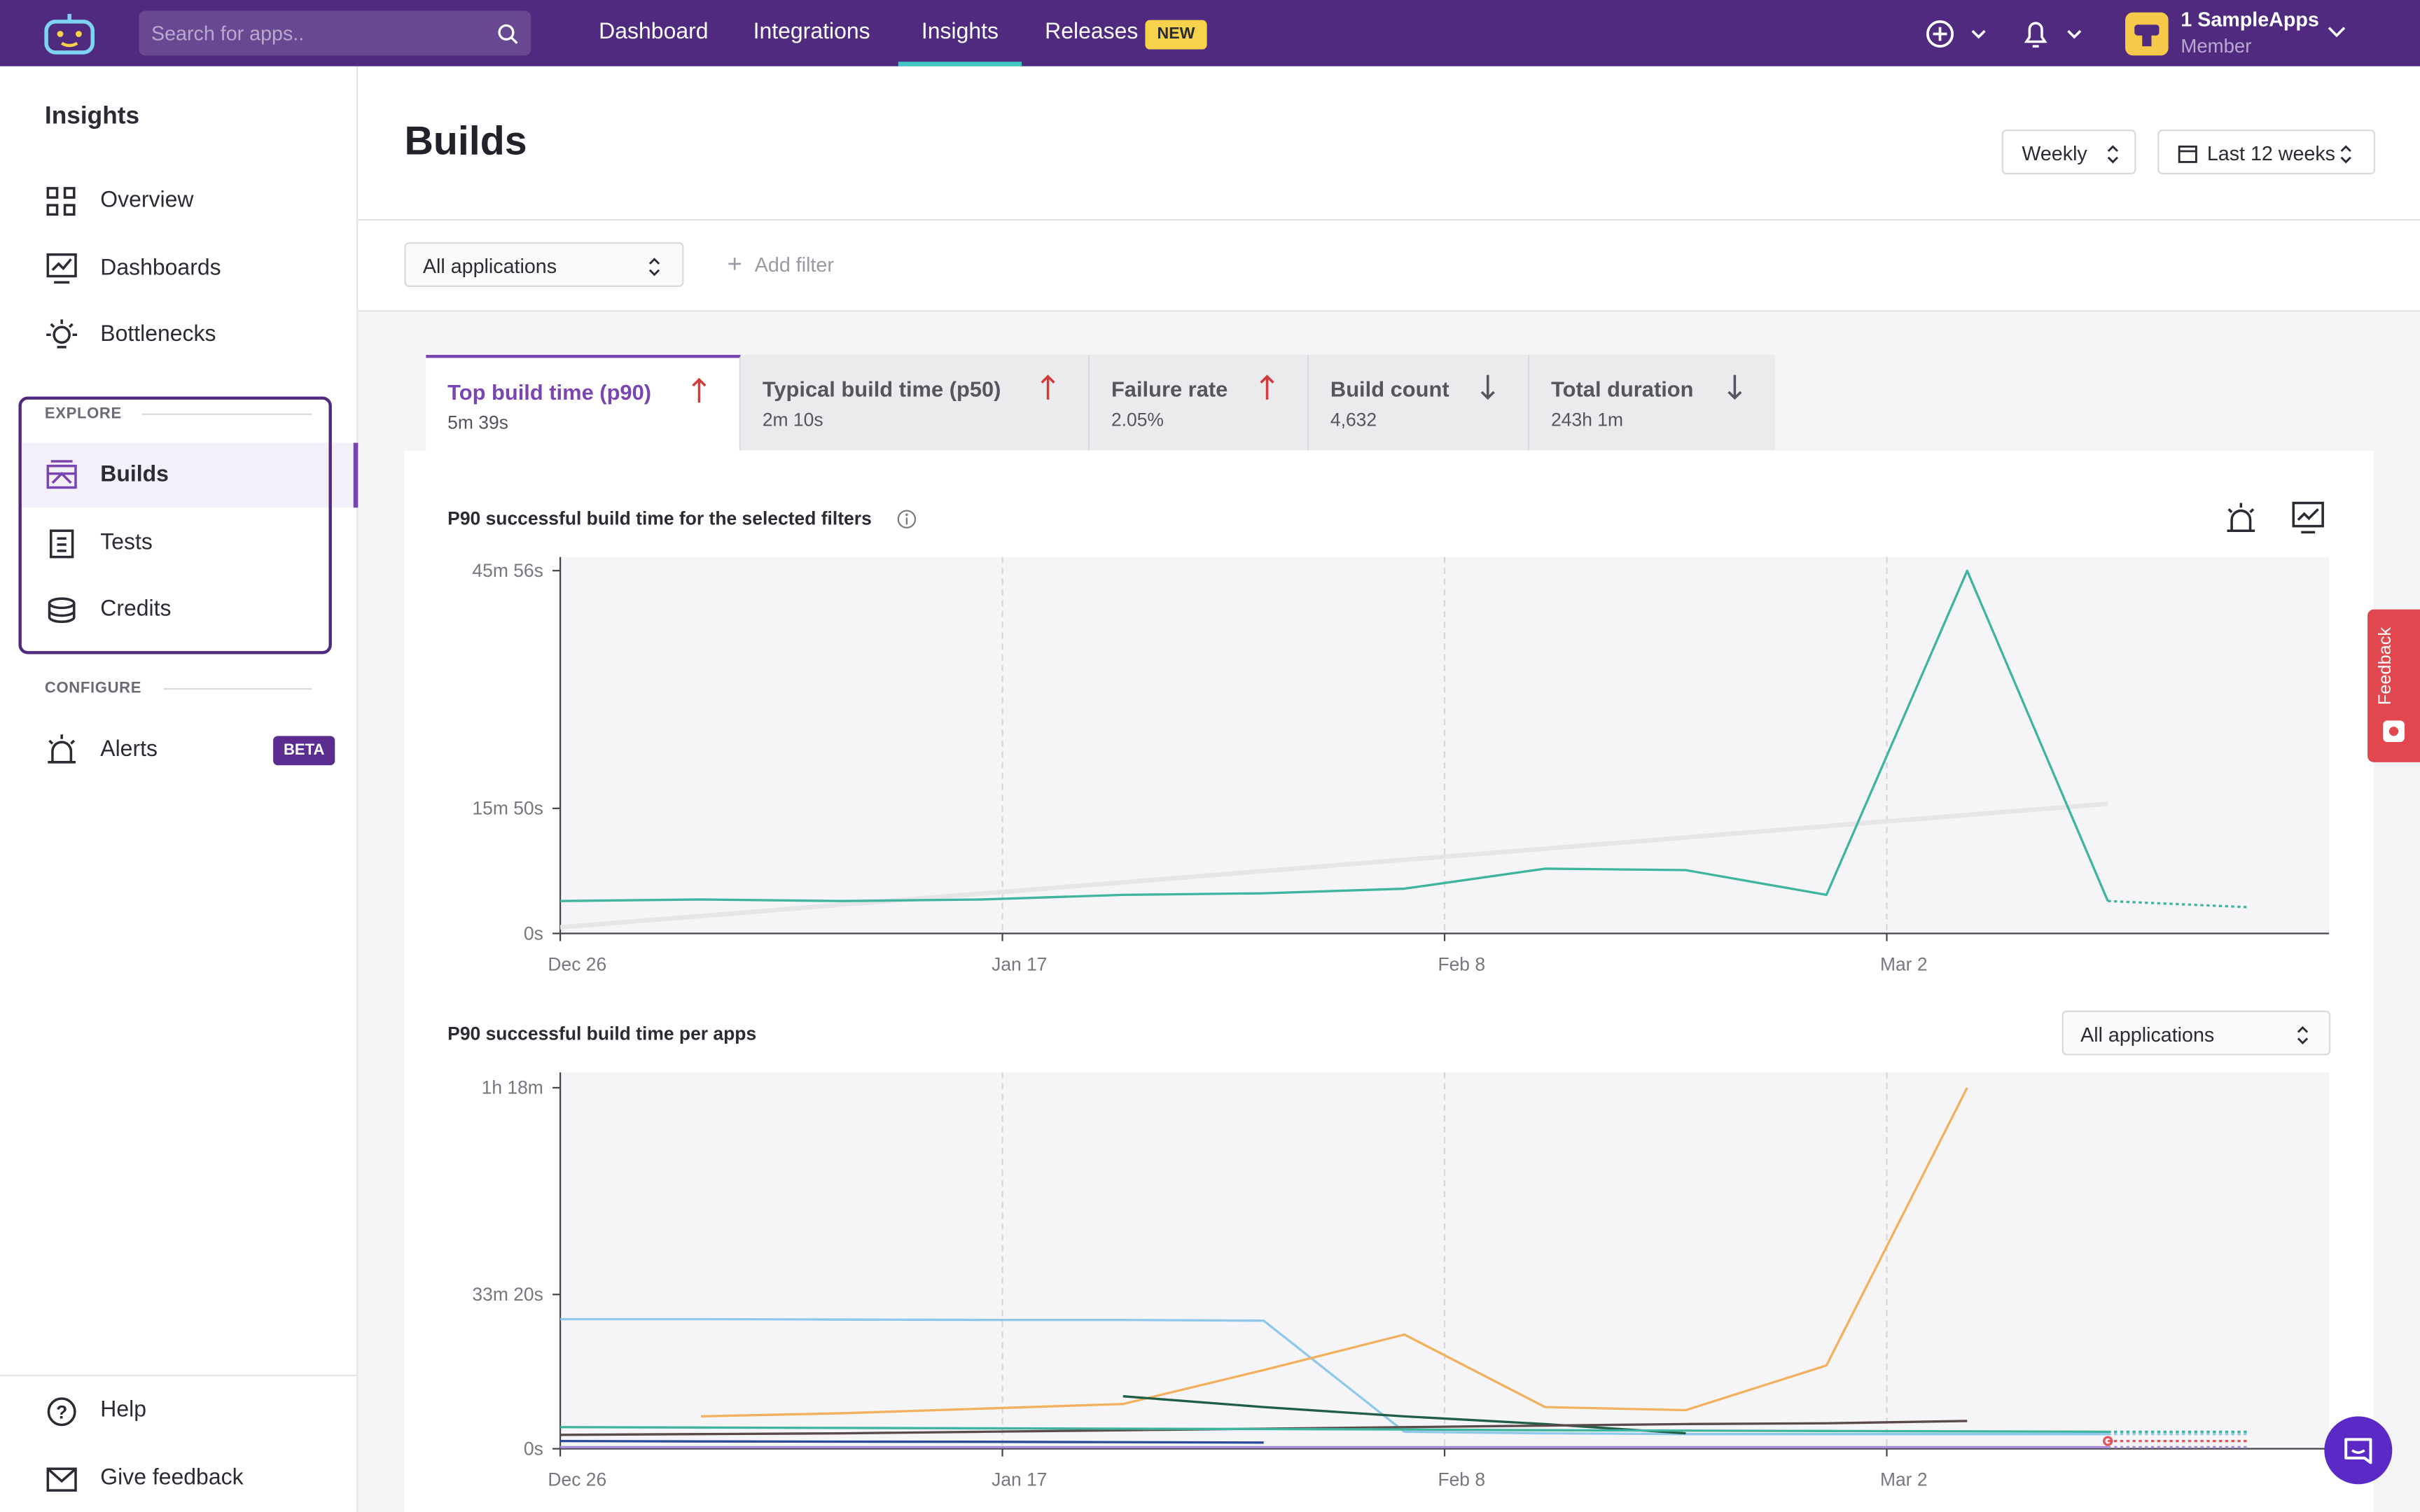 This screenshot has width=2420, height=1512. I want to click on logo, so click(69, 34).